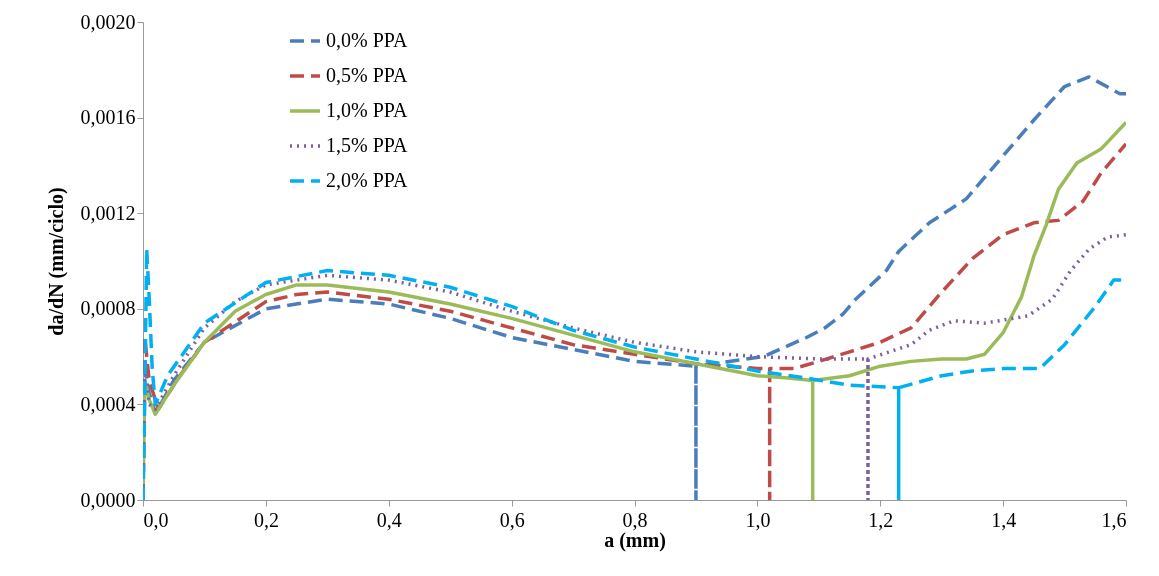  I want to click on y-tick-label: 0,0020, so click(108, 21).